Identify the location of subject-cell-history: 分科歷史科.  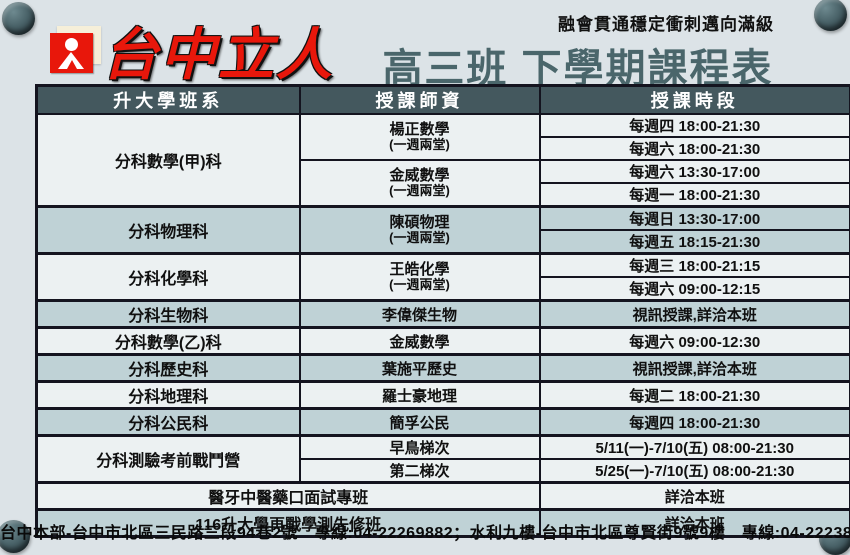
(168, 368).